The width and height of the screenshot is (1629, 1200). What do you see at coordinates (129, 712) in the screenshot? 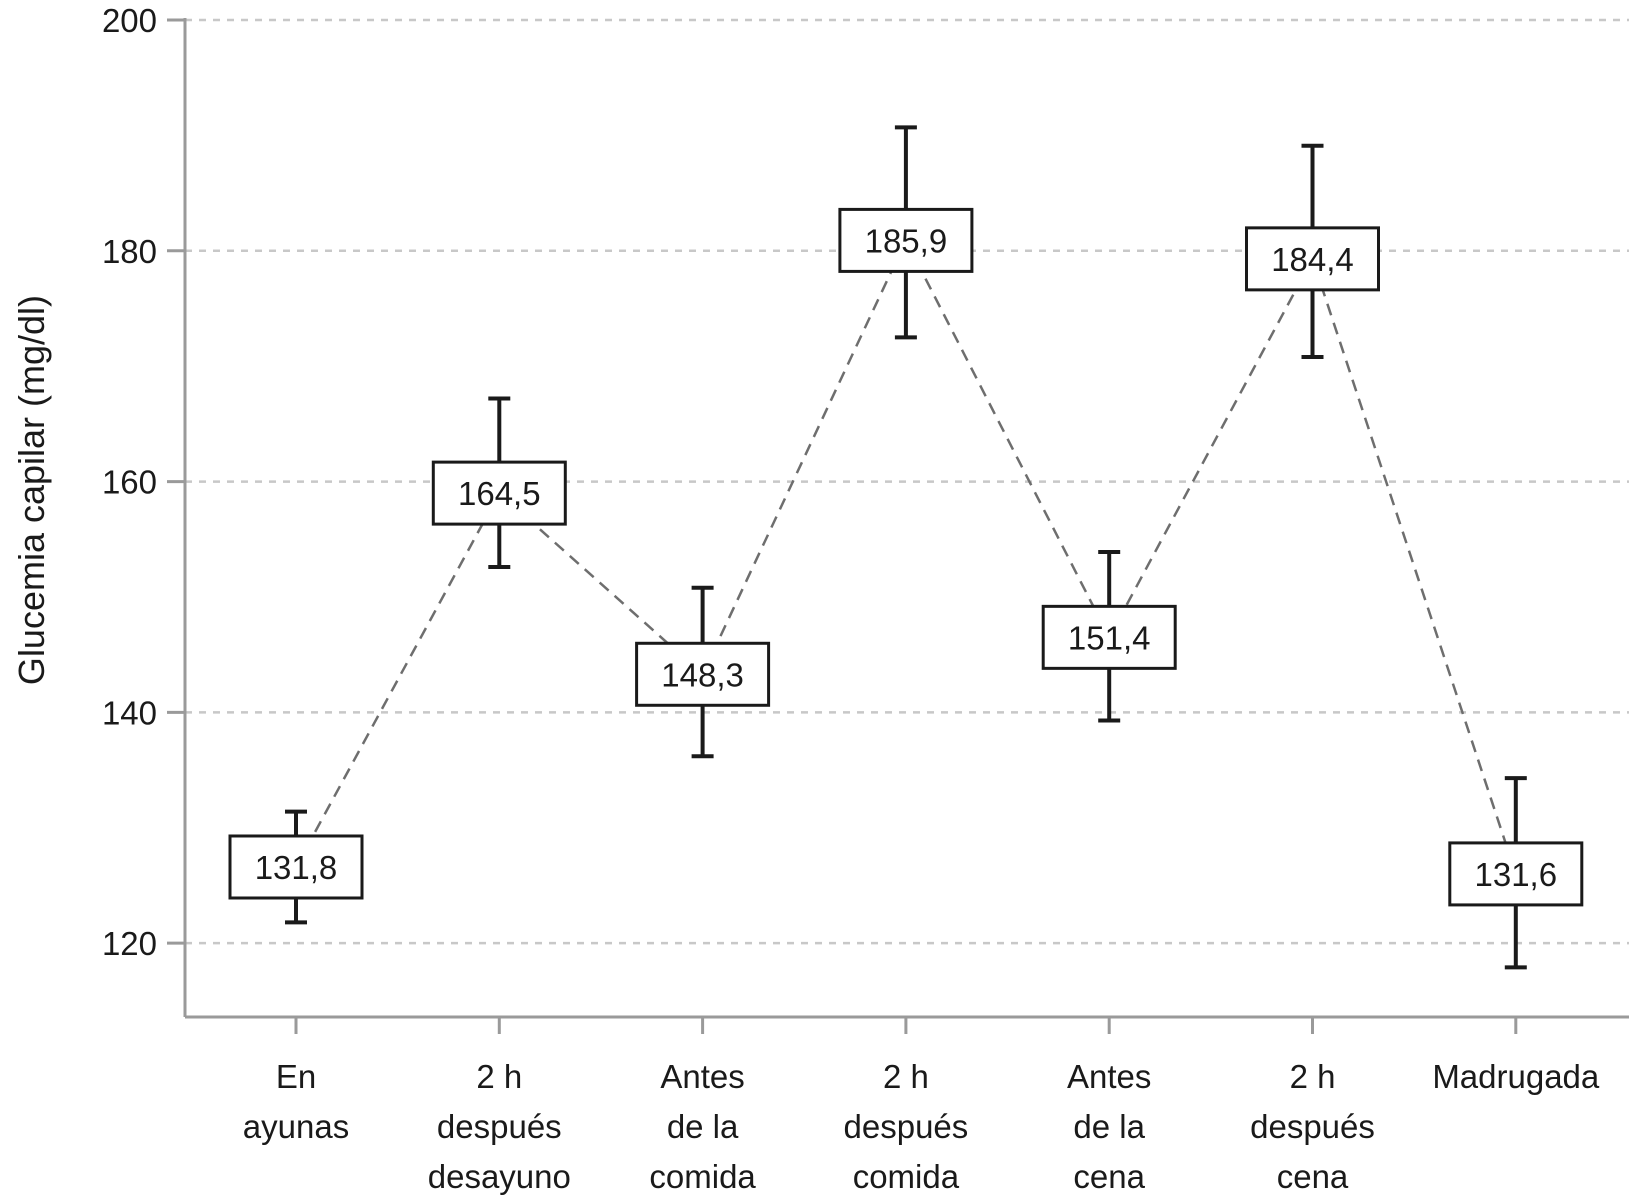
I see `y-tick-label: 140` at bounding box center [129, 712].